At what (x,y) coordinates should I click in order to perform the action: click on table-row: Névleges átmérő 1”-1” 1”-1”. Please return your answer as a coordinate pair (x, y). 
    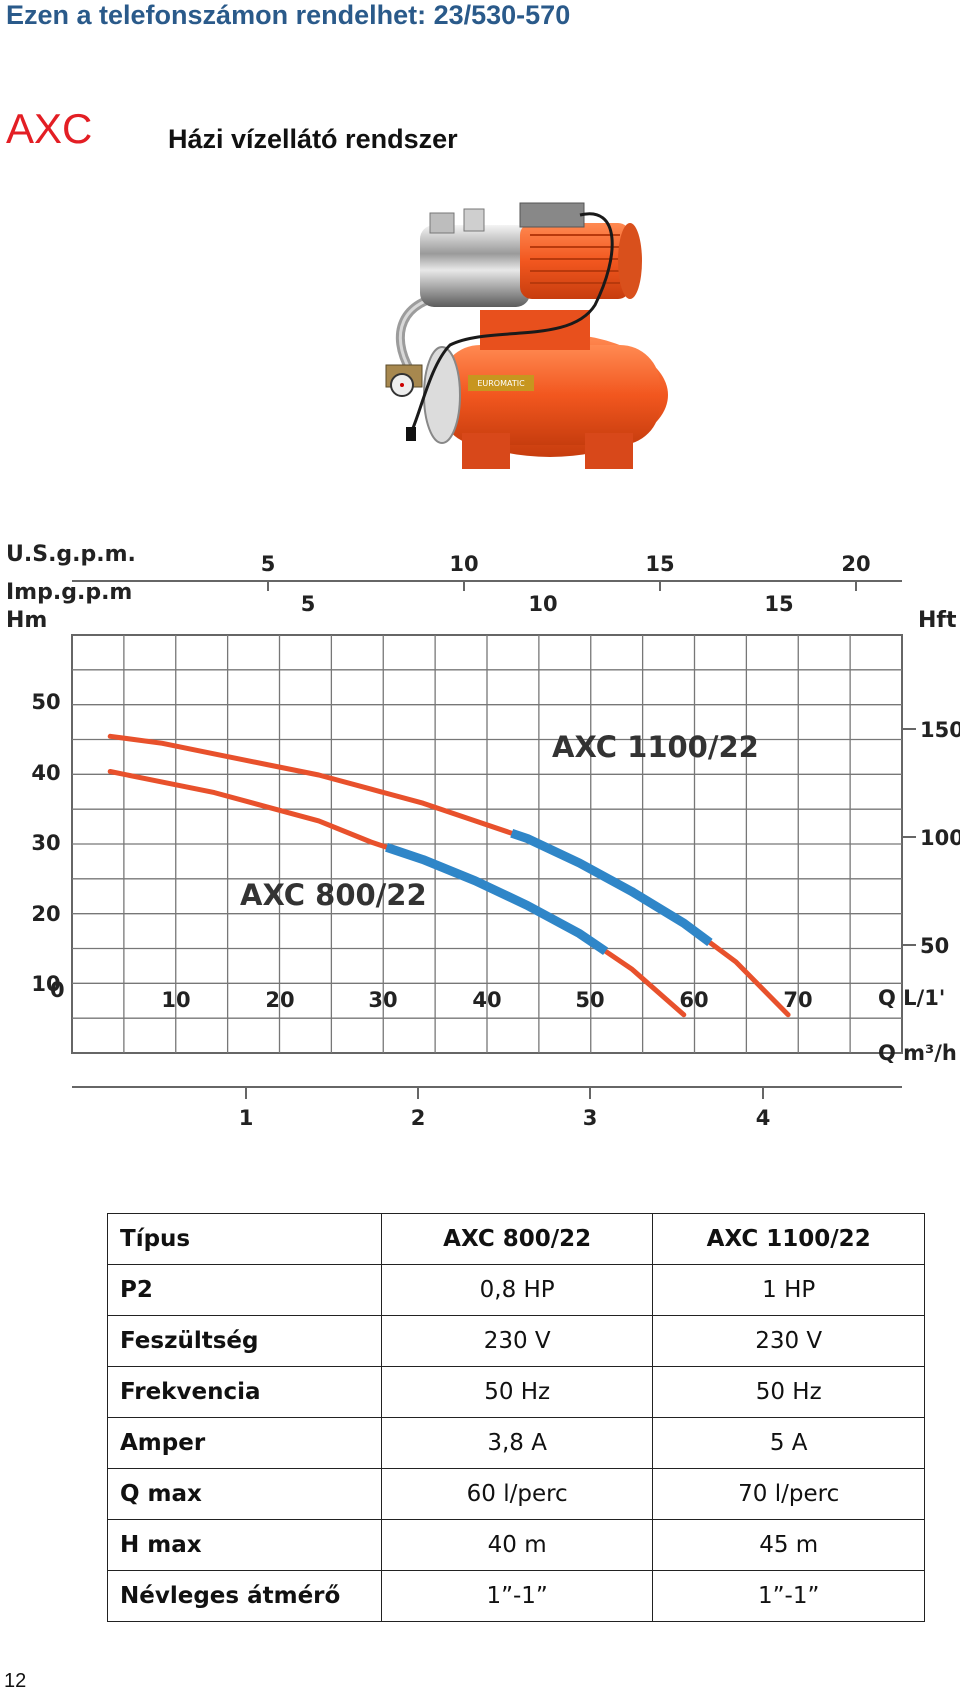
    Looking at the image, I should click on (516, 1596).